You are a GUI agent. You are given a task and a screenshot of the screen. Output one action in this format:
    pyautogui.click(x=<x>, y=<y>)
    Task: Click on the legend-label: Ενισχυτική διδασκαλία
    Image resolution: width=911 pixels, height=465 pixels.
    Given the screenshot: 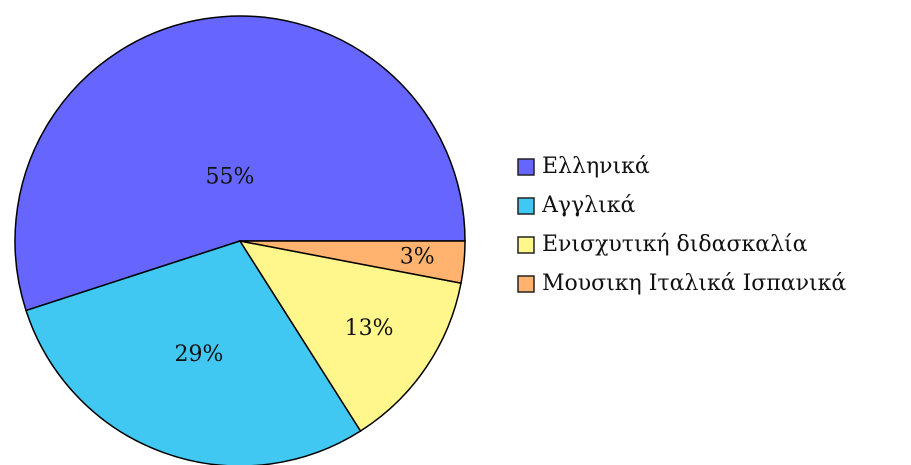 What is the action you would take?
    pyautogui.click(x=675, y=244)
    